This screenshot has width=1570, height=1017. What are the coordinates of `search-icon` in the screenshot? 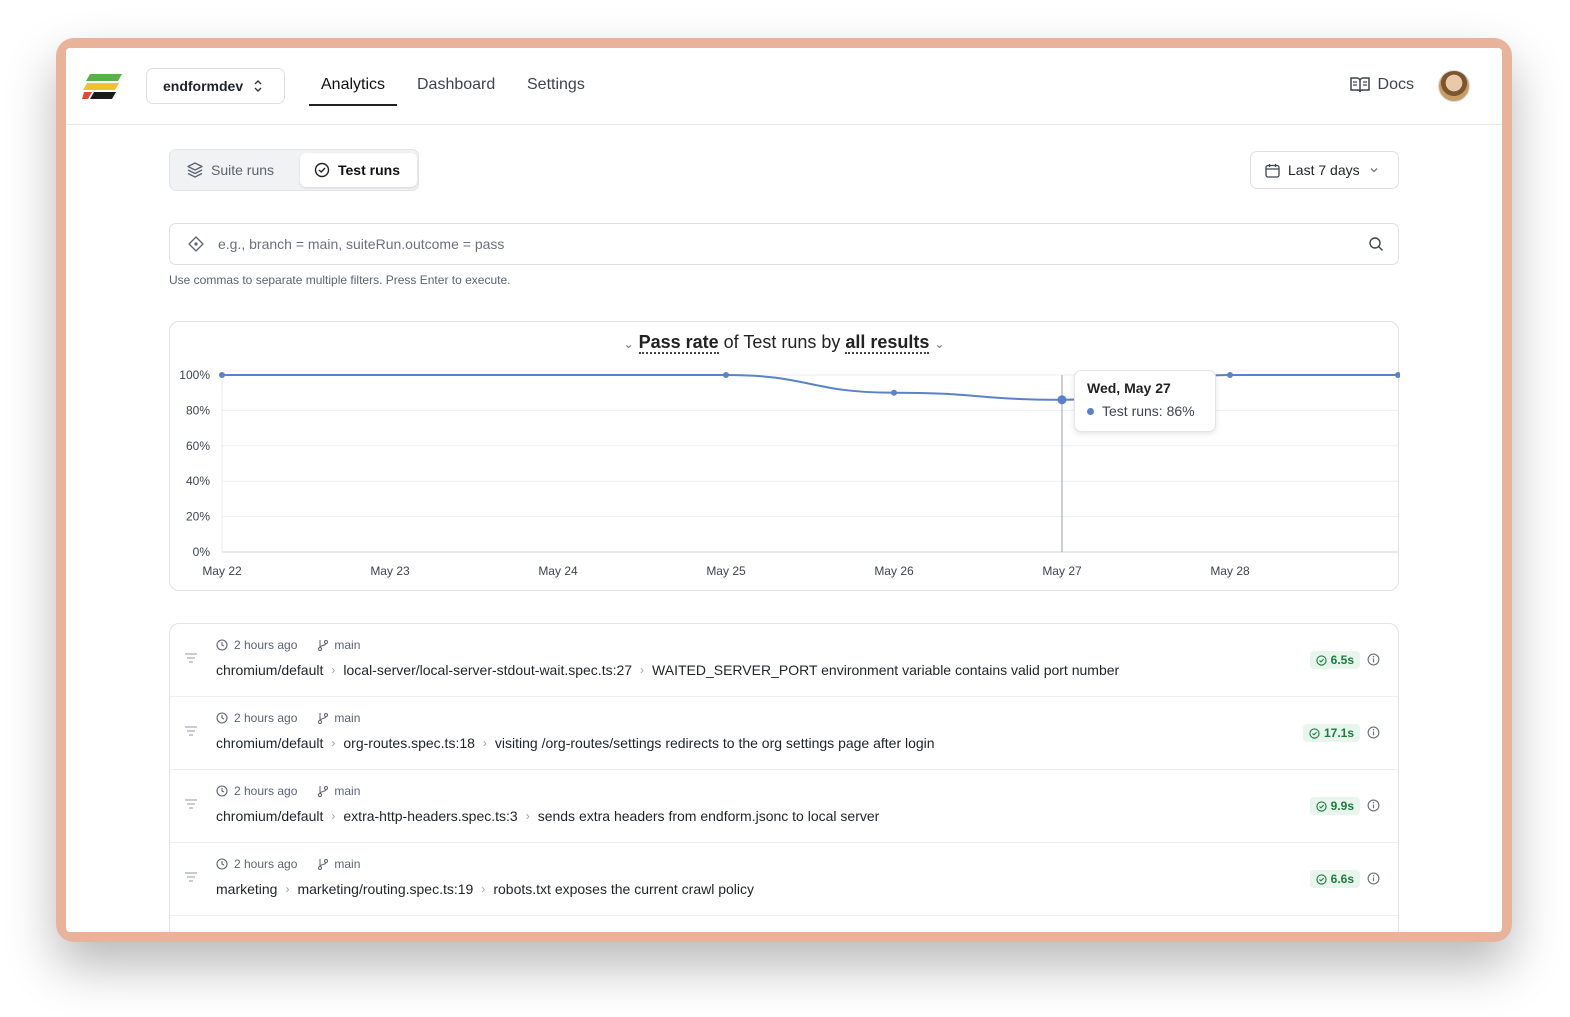 It's located at (1376, 244).